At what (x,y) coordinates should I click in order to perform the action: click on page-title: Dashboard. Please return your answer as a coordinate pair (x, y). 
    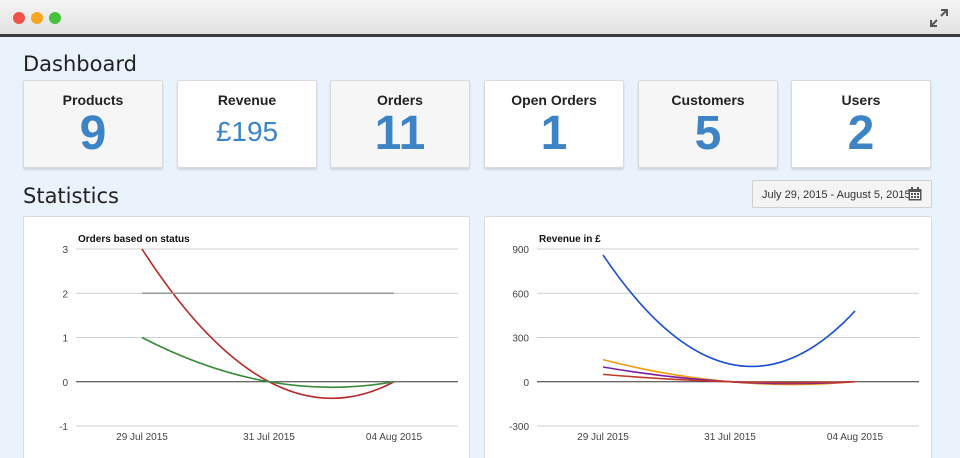
    Looking at the image, I should click on (80, 64).